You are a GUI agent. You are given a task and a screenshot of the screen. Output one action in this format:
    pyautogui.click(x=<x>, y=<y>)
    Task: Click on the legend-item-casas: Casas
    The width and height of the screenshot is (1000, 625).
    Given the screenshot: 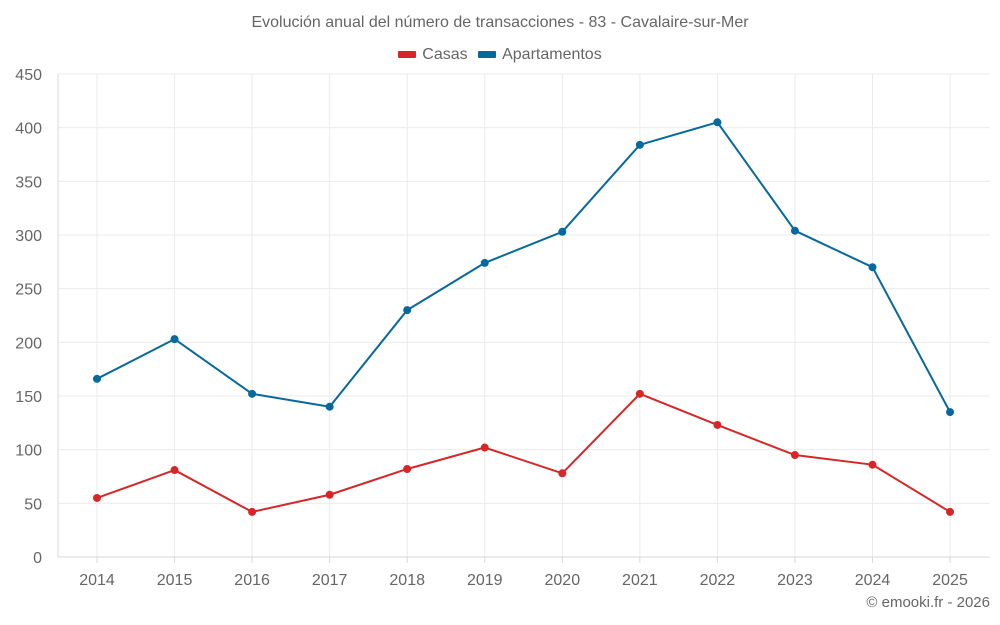 What is the action you would take?
    pyautogui.click(x=433, y=54)
    